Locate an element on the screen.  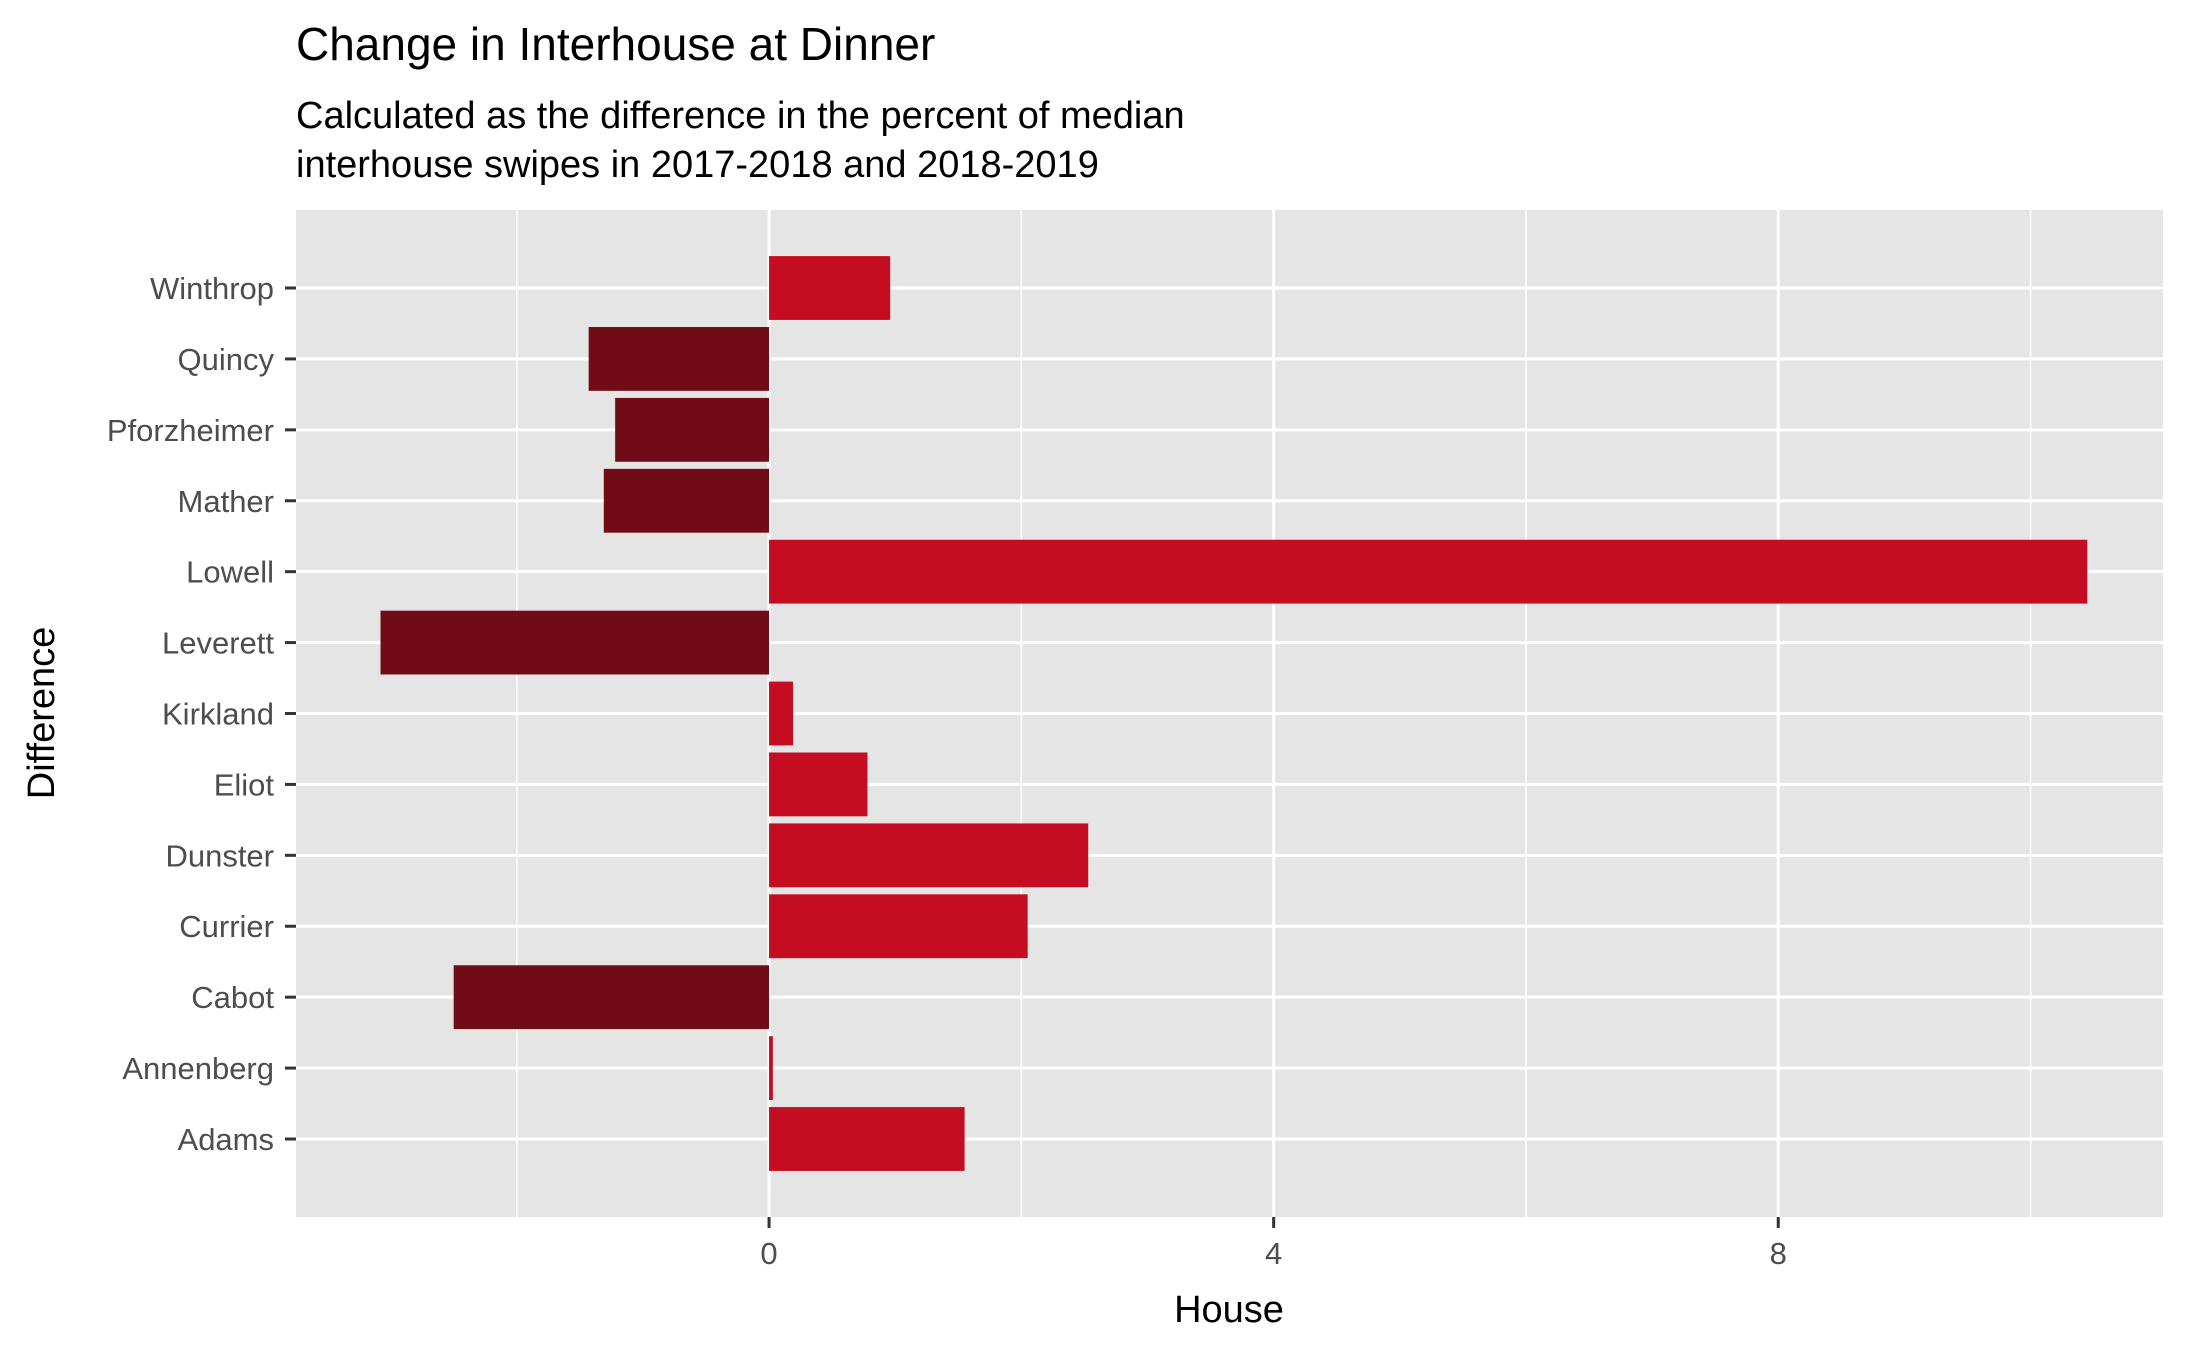
bar-quincy is located at coordinates (679, 359).